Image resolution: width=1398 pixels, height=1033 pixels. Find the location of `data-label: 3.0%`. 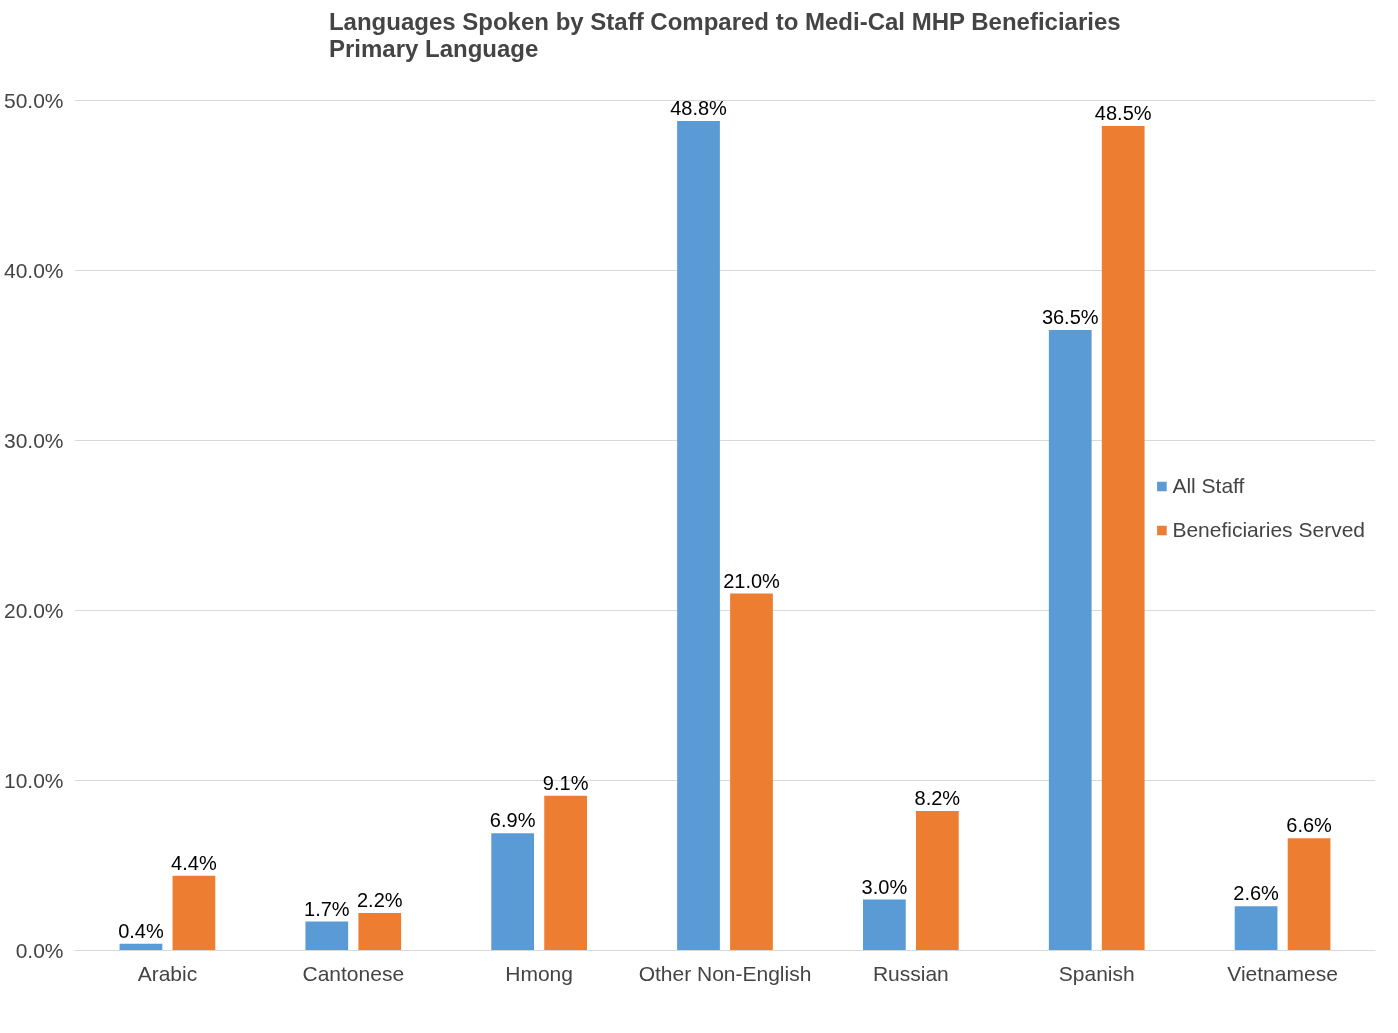

data-label: 3.0% is located at coordinates (884, 886).